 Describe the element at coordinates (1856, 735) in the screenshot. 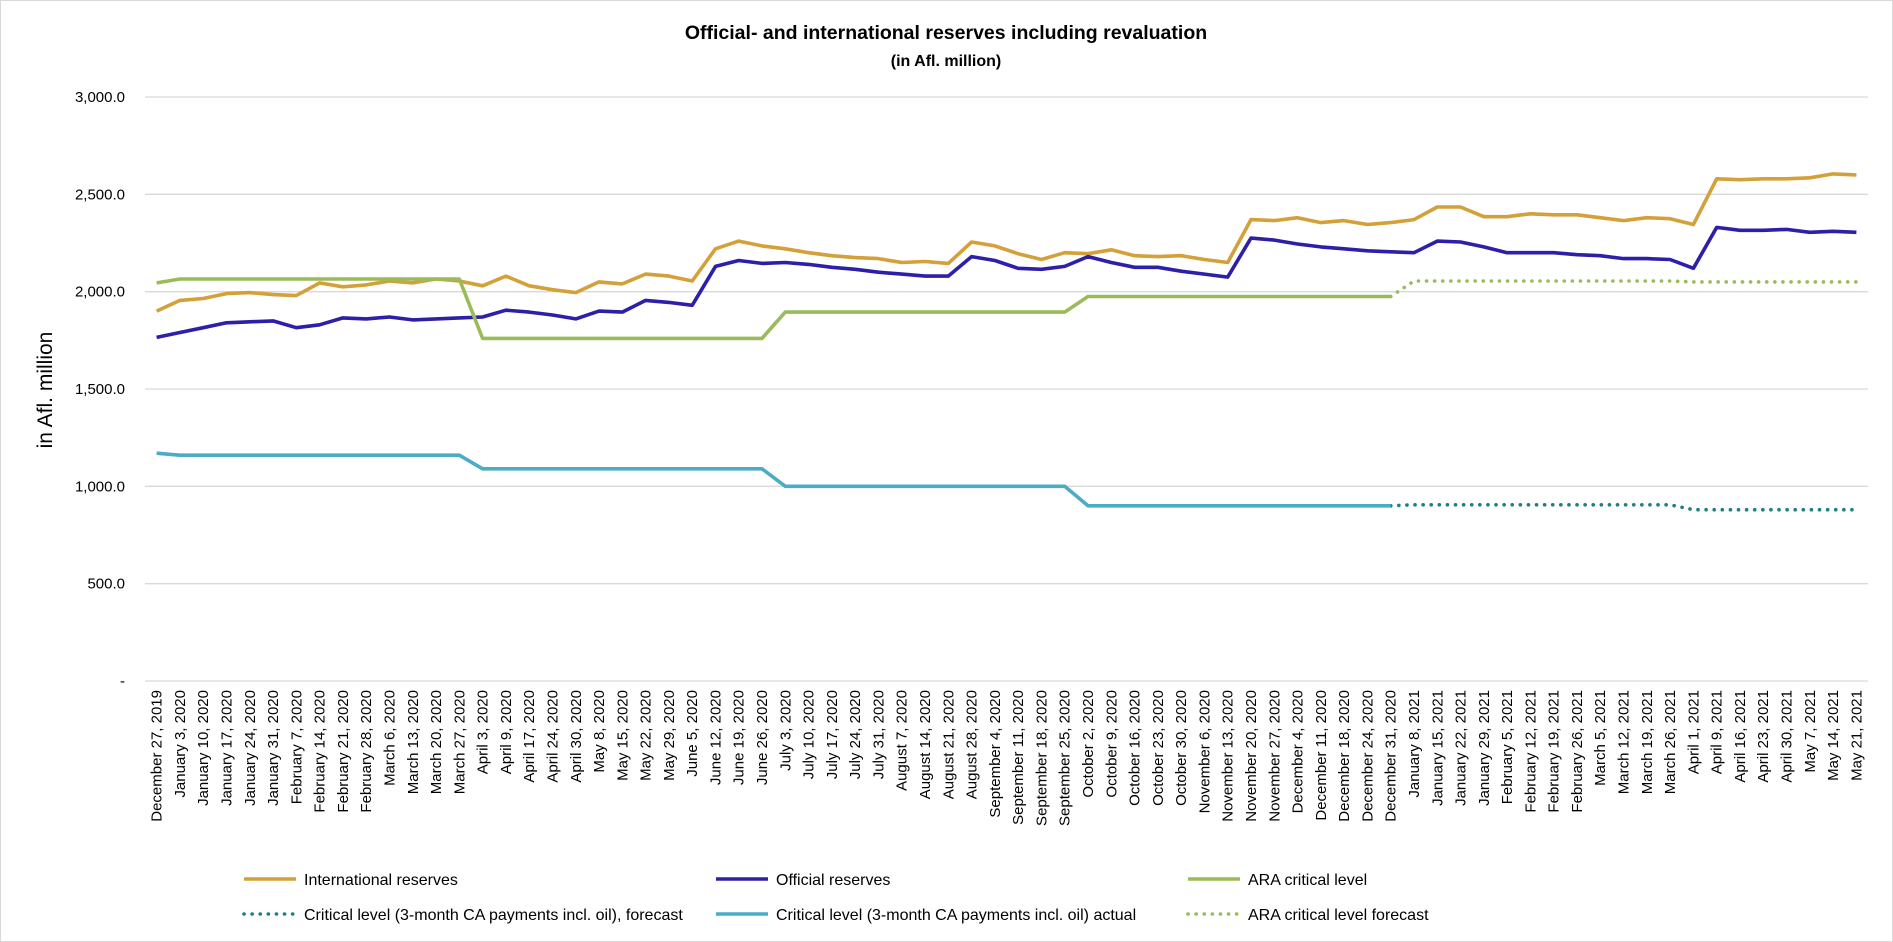

I see `x-tick-label: May 21, 2021` at that location.